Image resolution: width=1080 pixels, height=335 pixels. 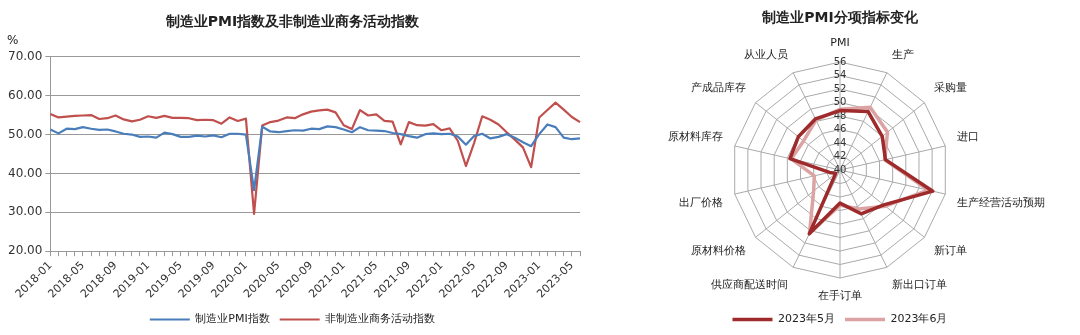 I want to click on spoke-label: 出厂价格, so click(x=701, y=203).